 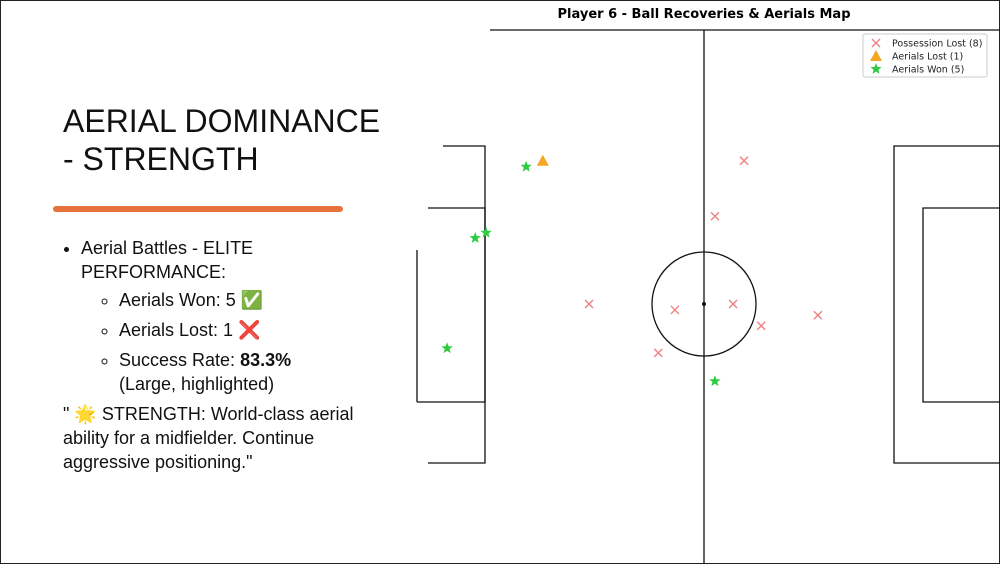 I want to click on label: Success Rate:, so click(x=177, y=360).